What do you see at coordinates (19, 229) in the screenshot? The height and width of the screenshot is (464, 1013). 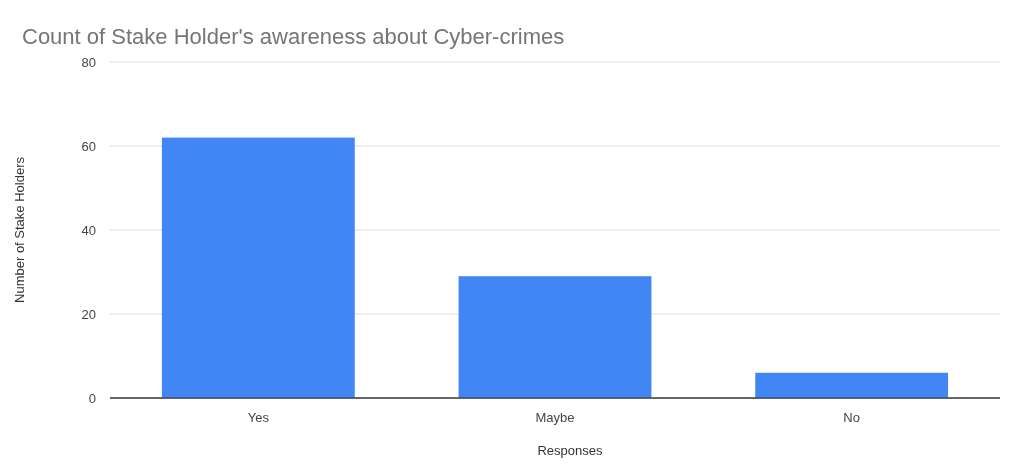 I see `y-axis-title: Number of Stake Holders` at bounding box center [19, 229].